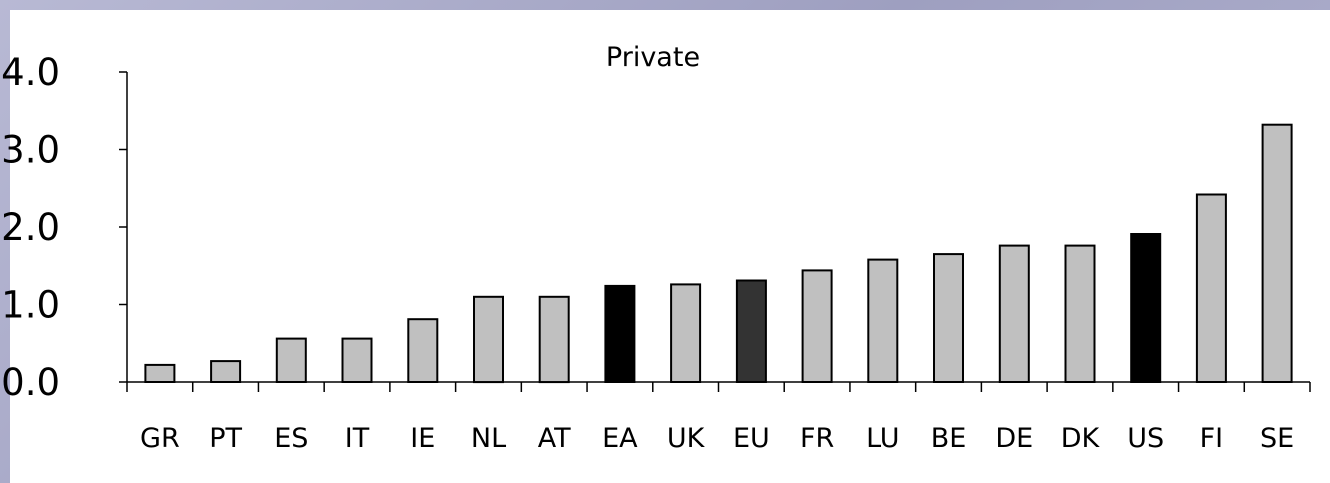  What do you see at coordinates (653, 57) in the screenshot?
I see `chart-title: Private` at bounding box center [653, 57].